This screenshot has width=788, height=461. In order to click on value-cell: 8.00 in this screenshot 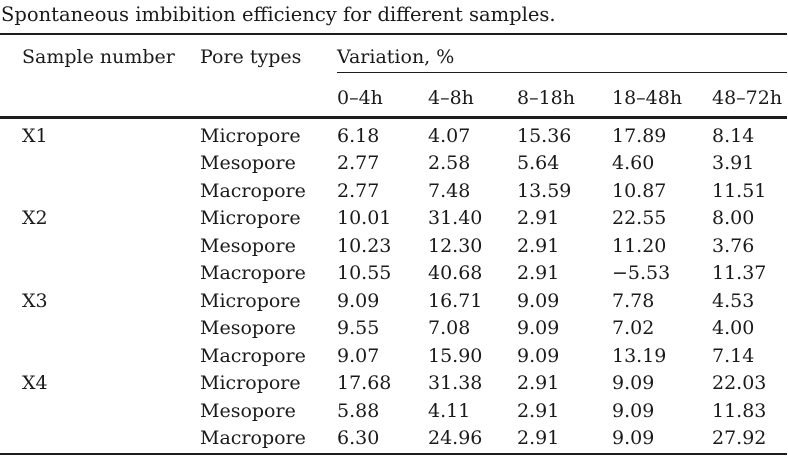, I will do `click(733, 218)`.